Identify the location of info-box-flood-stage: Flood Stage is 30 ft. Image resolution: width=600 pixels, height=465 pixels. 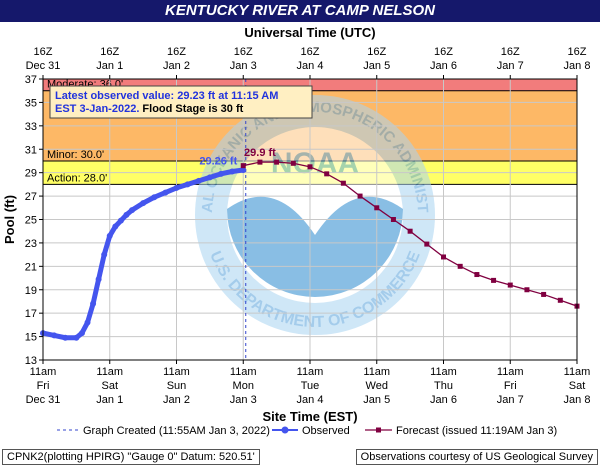
(191, 109).